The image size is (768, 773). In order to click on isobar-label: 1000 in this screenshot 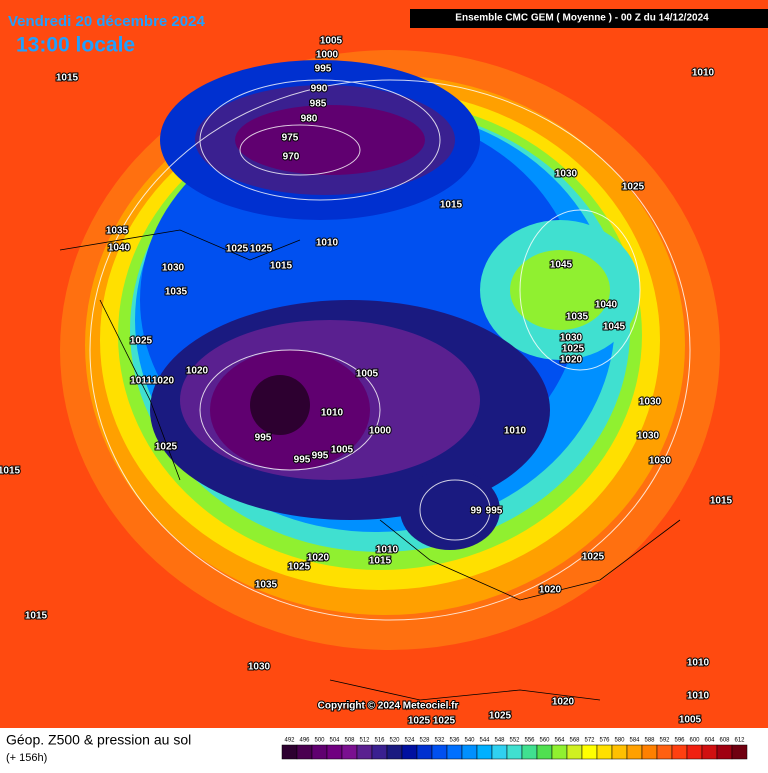, I will do `click(380, 431)`.